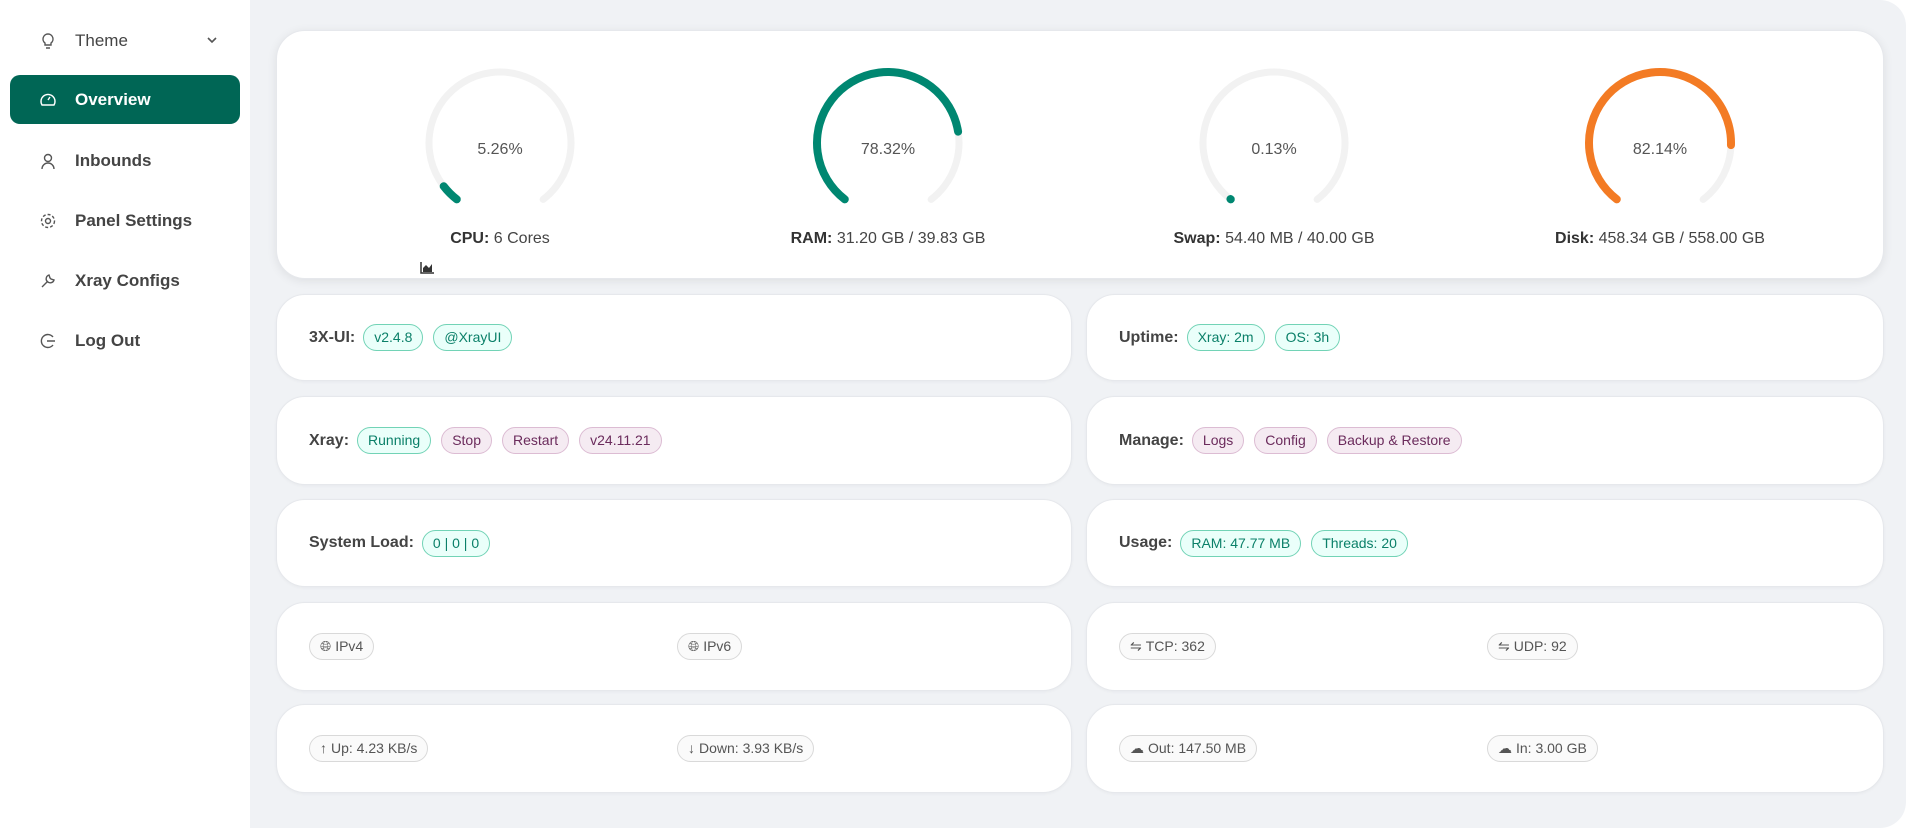 This screenshot has height=828, width=1910. What do you see at coordinates (323, 748) in the screenshot?
I see `arrow-up-icon: ↑` at bounding box center [323, 748].